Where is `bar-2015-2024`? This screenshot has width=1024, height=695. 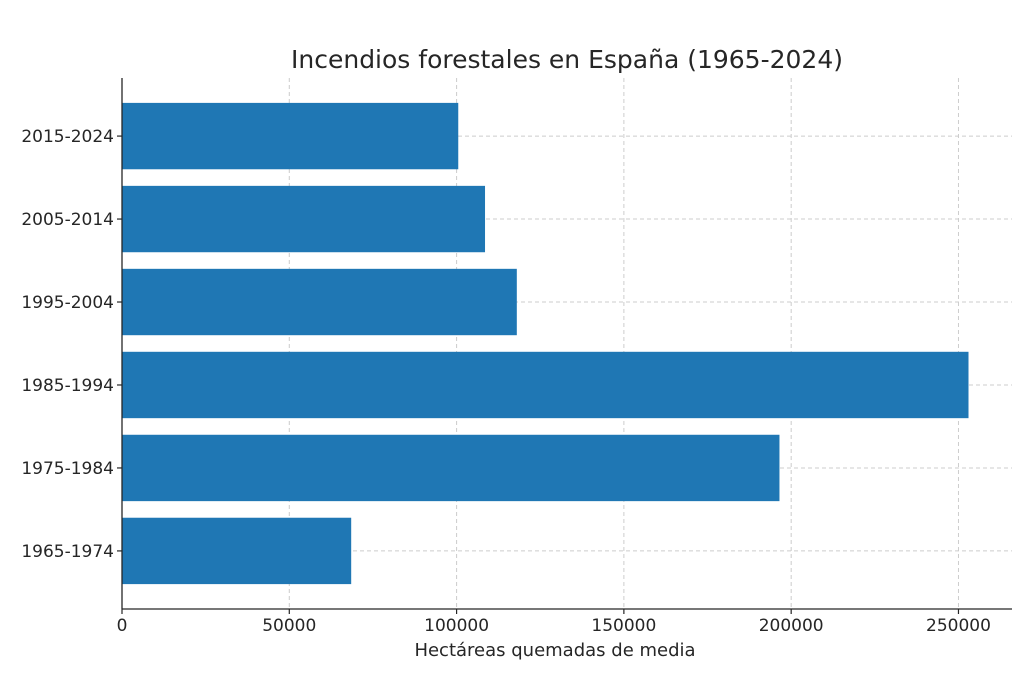
bar-2015-2024 is located at coordinates (290, 136).